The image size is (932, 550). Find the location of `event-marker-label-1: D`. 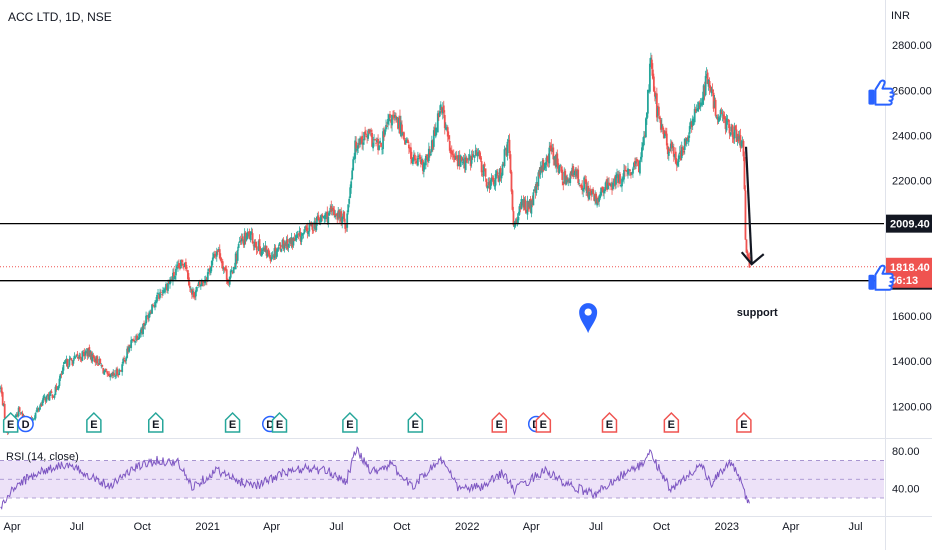

event-marker-label-1: D is located at coordinates (26, 425).